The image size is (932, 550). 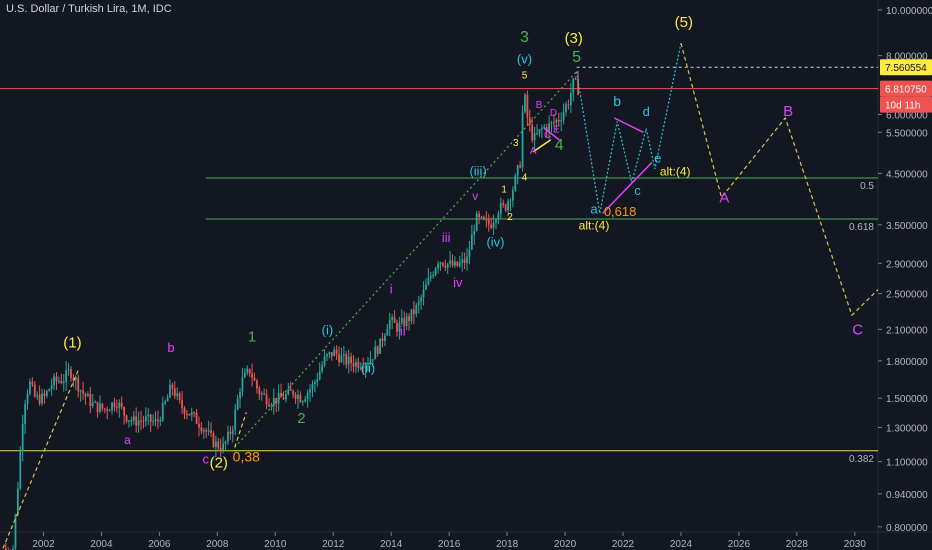 What do you see at coordinates (617, 101) in the screenshot?
I see `wave-label: b` at bounding box center [617, 101].